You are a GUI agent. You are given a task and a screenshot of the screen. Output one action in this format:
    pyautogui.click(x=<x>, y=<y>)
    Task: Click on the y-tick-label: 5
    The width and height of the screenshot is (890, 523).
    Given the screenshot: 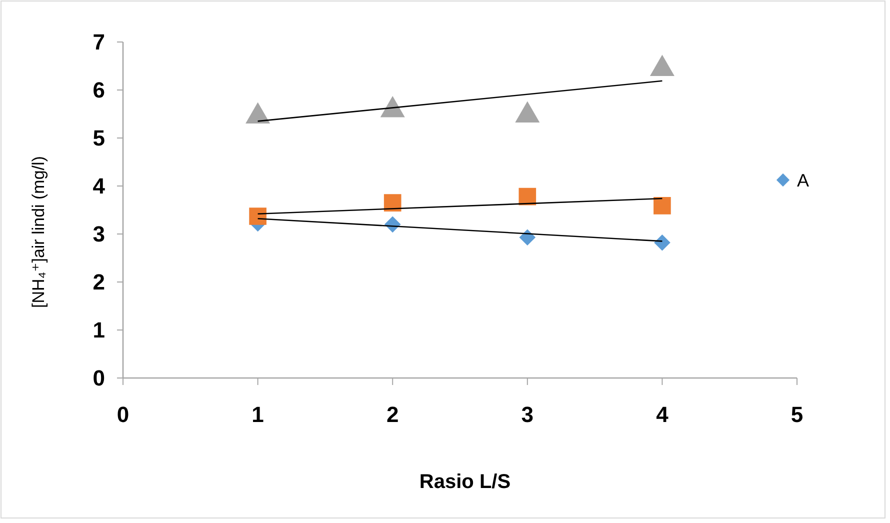 What is the action you would take?
    pyautogui.click(x=98, y=138)
    